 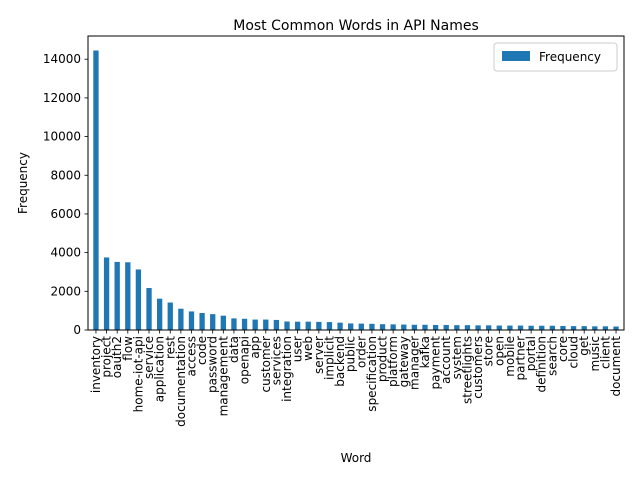 What do you see at coordinates (96, 190) in the screenshot?
I see `bar-inventory` at bounding box center [96, 190].